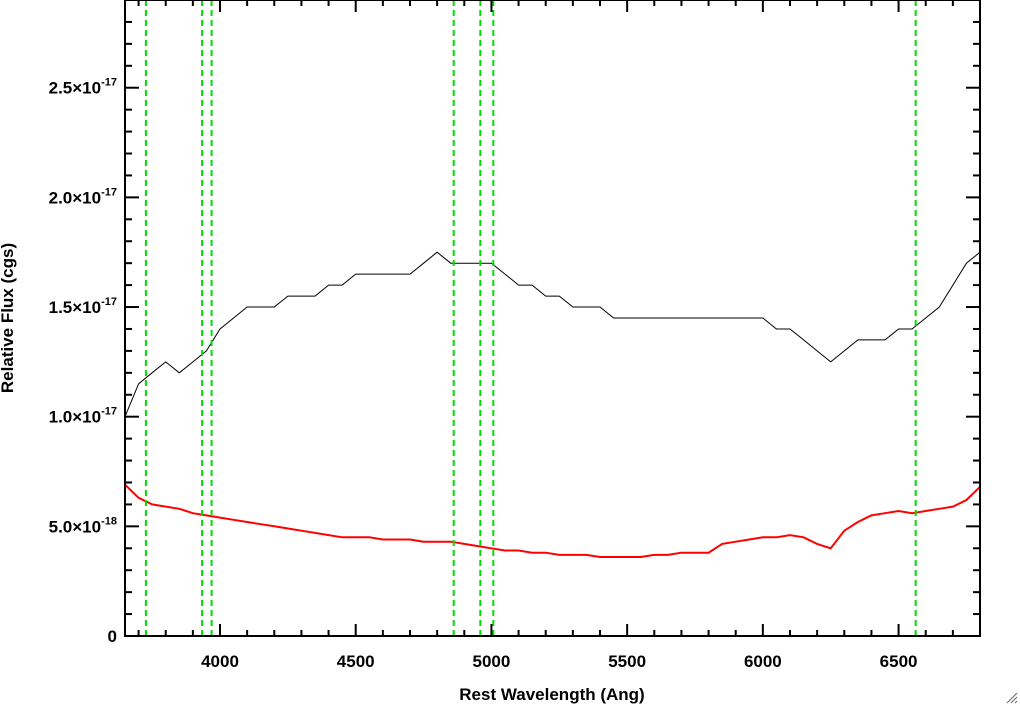 The height and width of the screenshot is (706, 1020). Describe the element at coordinates (1011, 697) in the screenshot. I see `resize-grip-icon` at that location.